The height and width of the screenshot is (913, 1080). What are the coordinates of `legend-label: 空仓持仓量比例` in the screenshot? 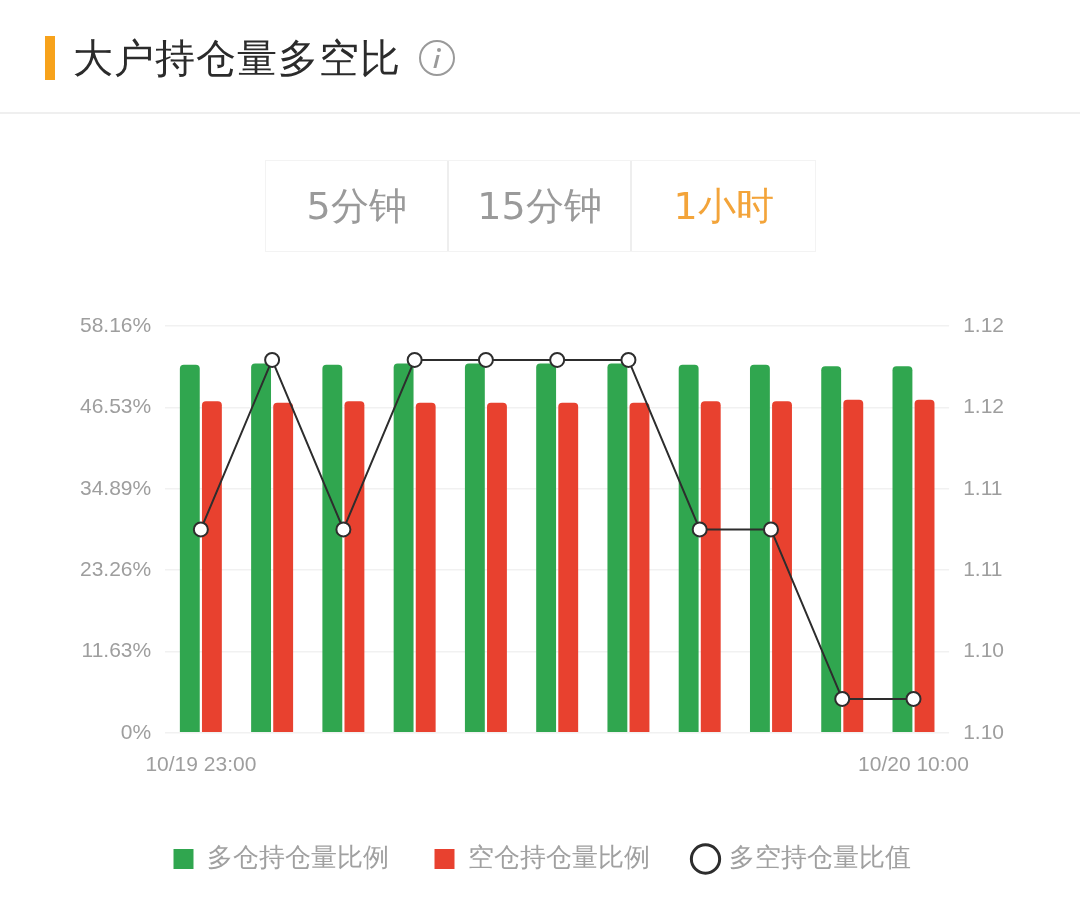 It's located at (558, 856).